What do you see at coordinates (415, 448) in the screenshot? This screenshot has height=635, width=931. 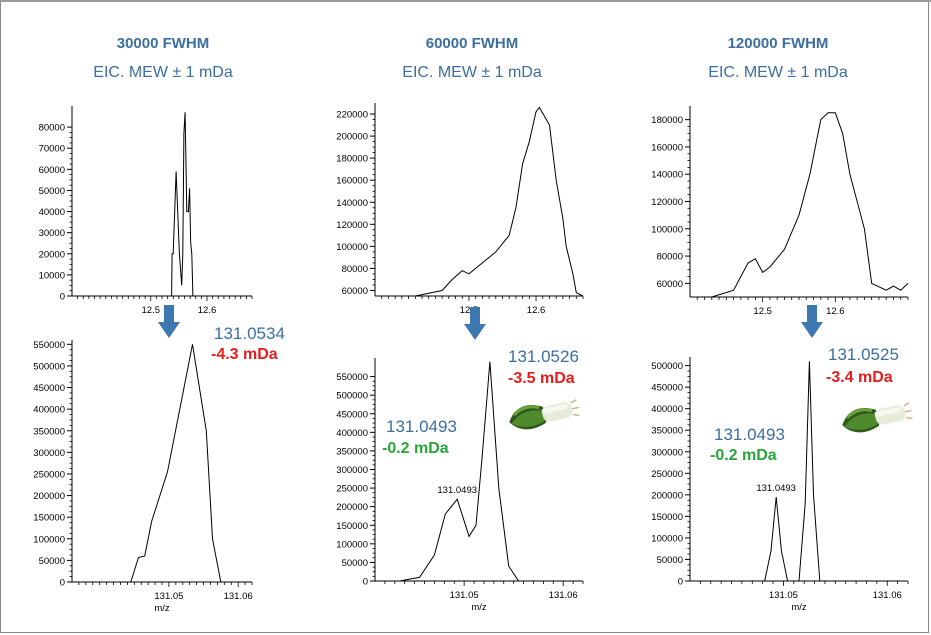 I see `mass-error-second-2: -0.2 mDa` at bounding box center [415, 448].